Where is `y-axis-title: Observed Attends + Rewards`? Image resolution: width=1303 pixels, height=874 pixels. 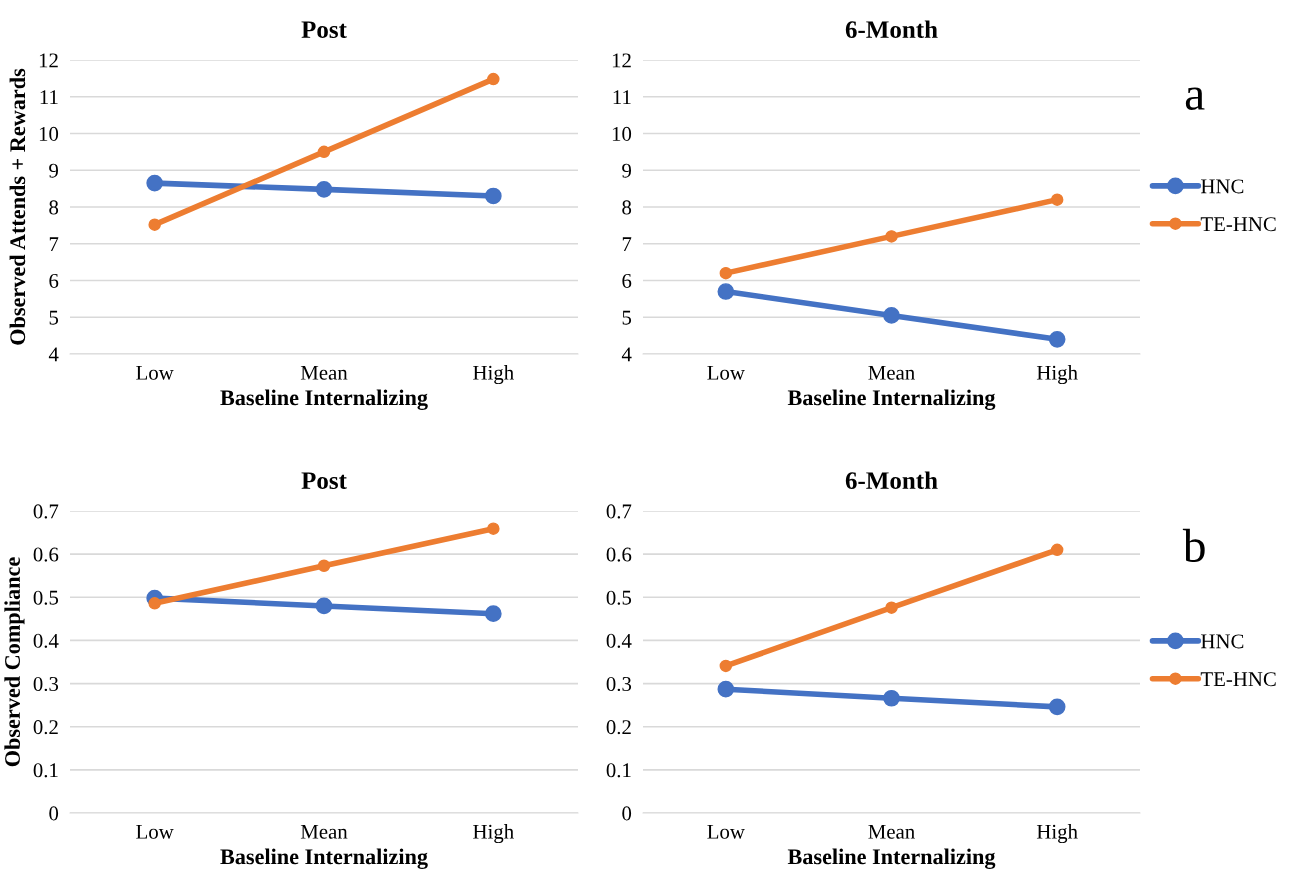 y-axis-title: Observed Attends + Rewards is located at coordinates (17, 206).